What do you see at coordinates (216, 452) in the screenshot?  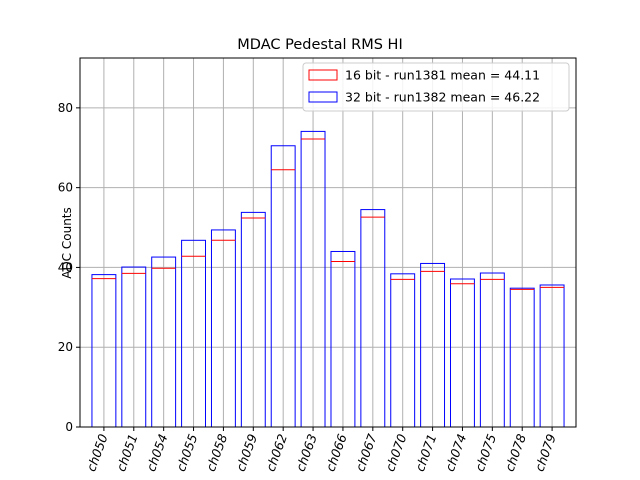 I see `x-tick-label: ch058` at bounding box center [216, 452].